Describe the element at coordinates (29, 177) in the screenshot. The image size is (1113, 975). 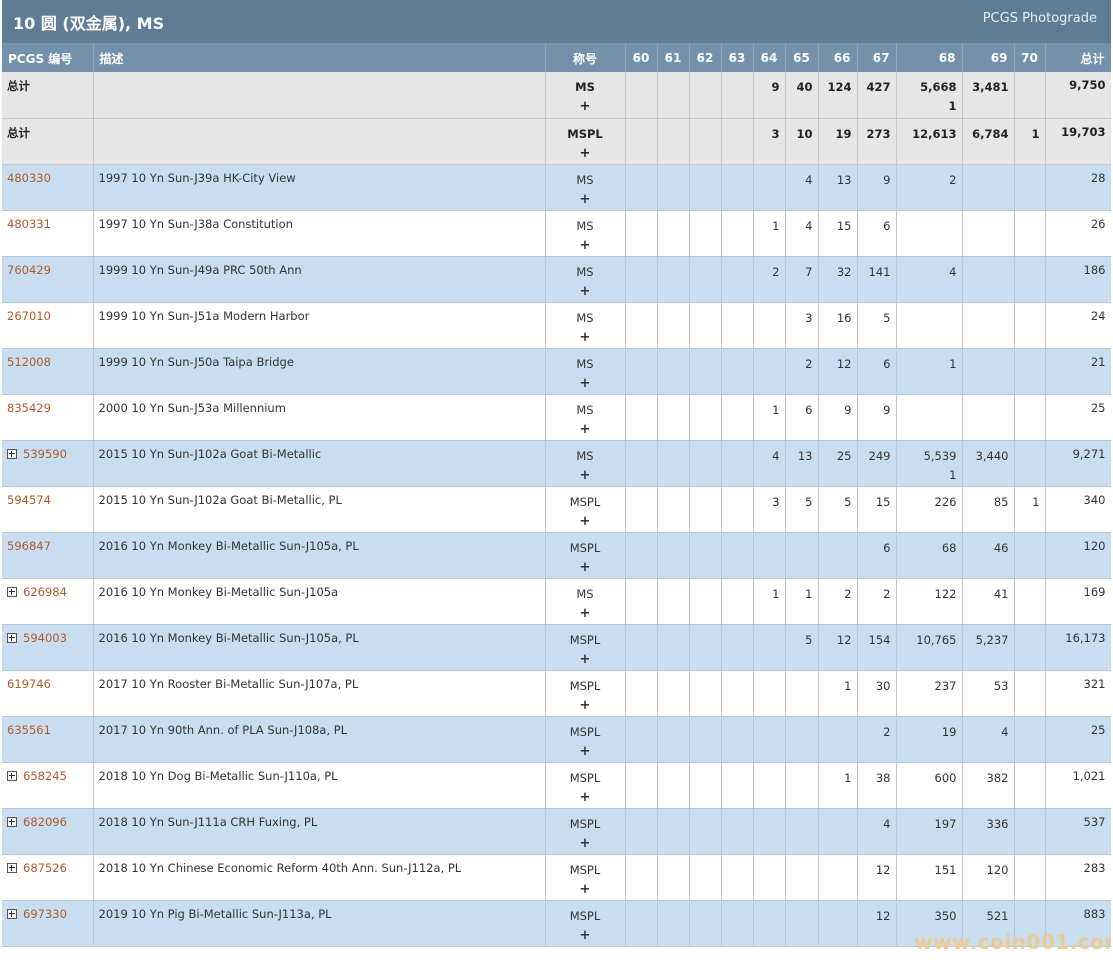
I see `pcgs-number-link: 480330` at that location.